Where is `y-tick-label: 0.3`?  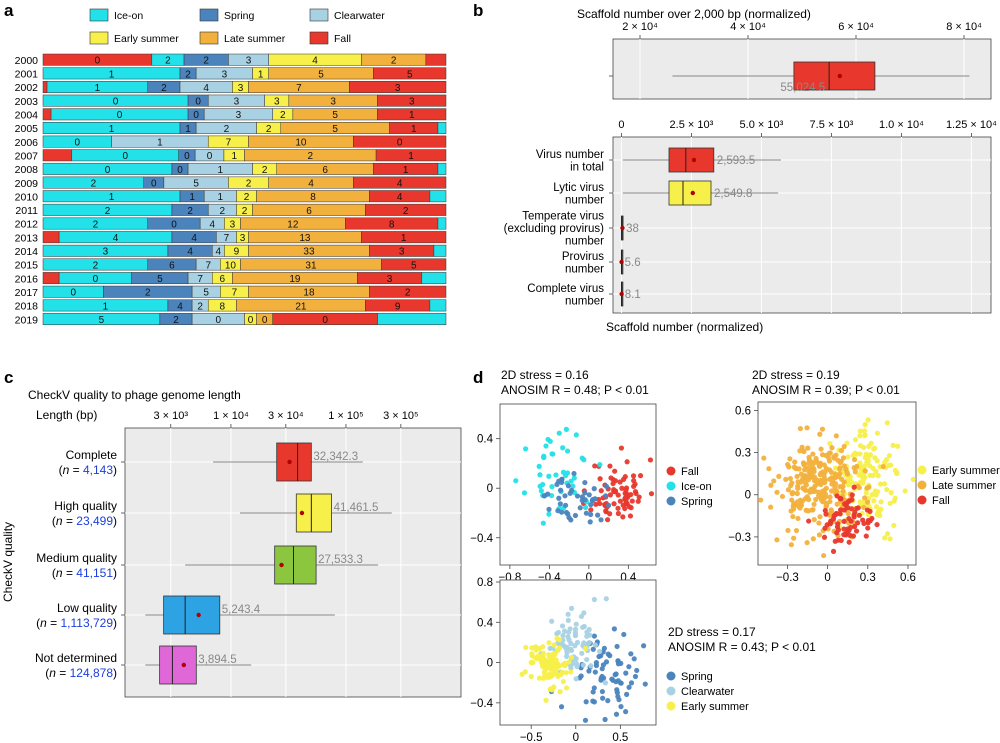 y-tick-label: 0.3 is located at coordinates (743, 454).